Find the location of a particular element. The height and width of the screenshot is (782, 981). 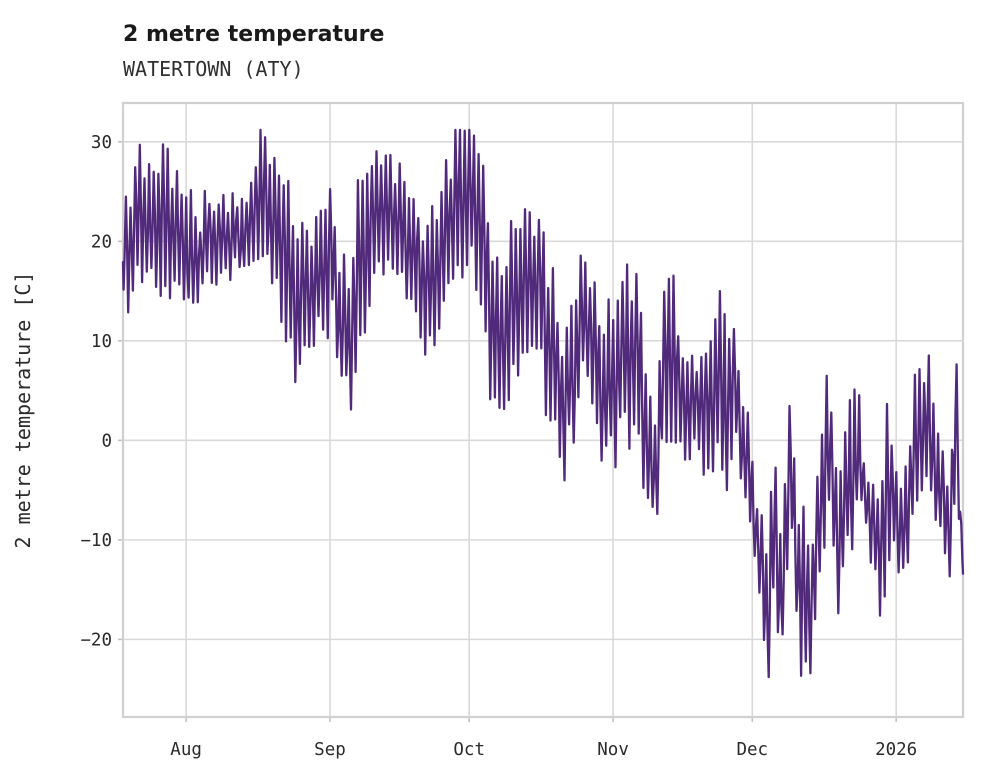

y-tick-label: 20 is located at coordinates (101, 242).